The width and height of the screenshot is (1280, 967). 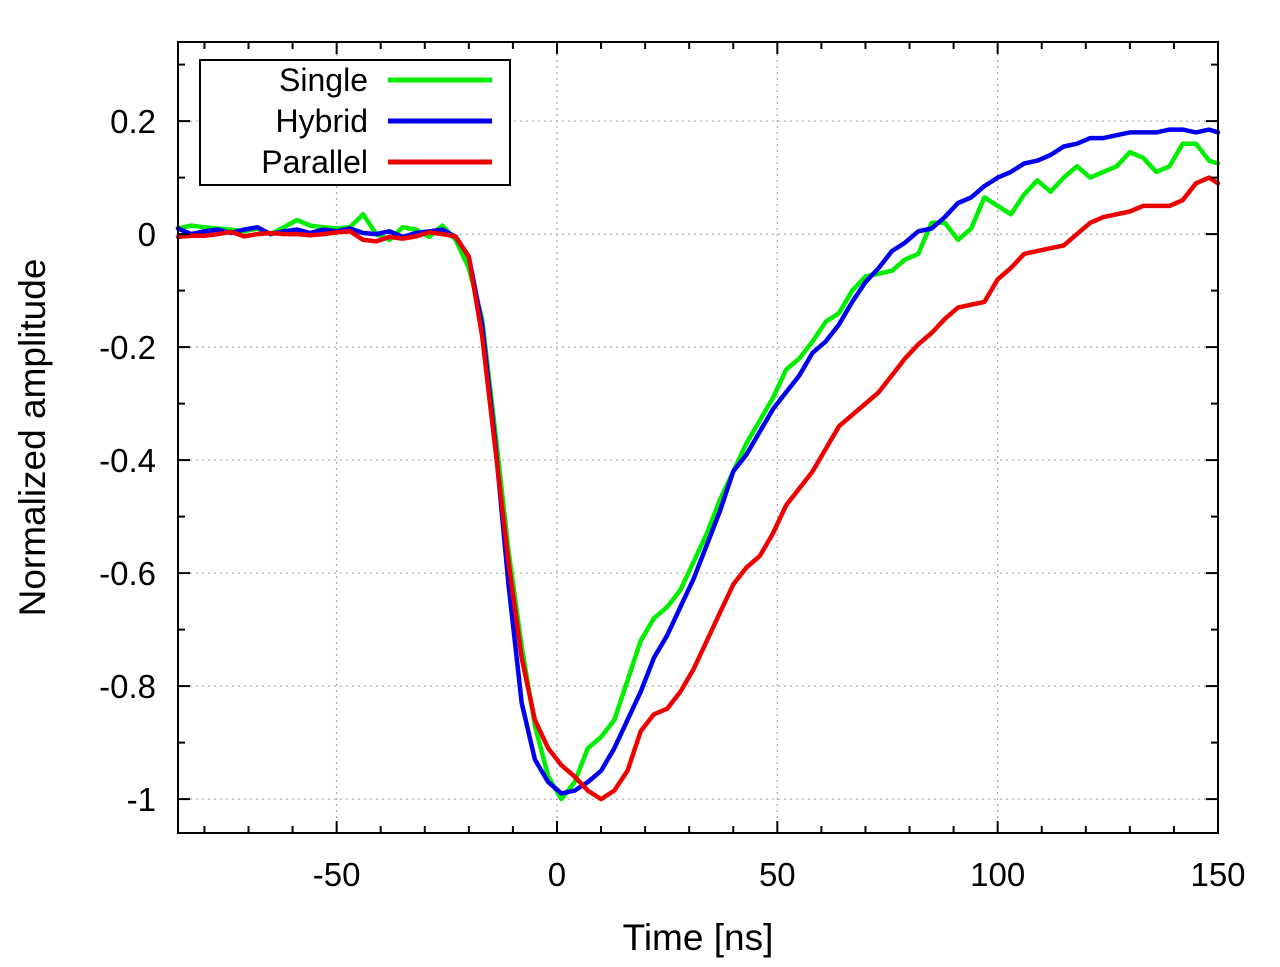 What do you see at coordinates (1217, 874) in the screenshot?
I see `x-tick-label: 150` at bounding box center [1217, 874].